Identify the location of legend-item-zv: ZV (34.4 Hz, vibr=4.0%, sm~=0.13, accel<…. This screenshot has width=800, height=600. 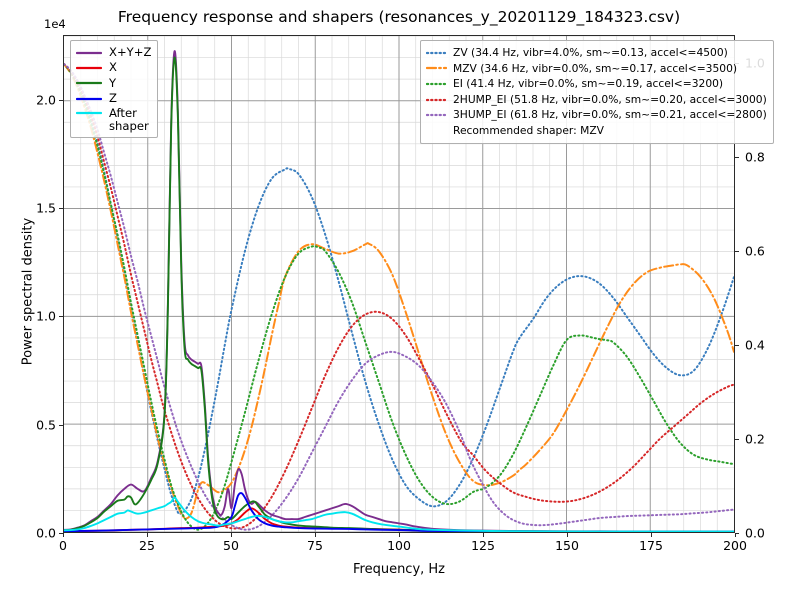
(596, 53).